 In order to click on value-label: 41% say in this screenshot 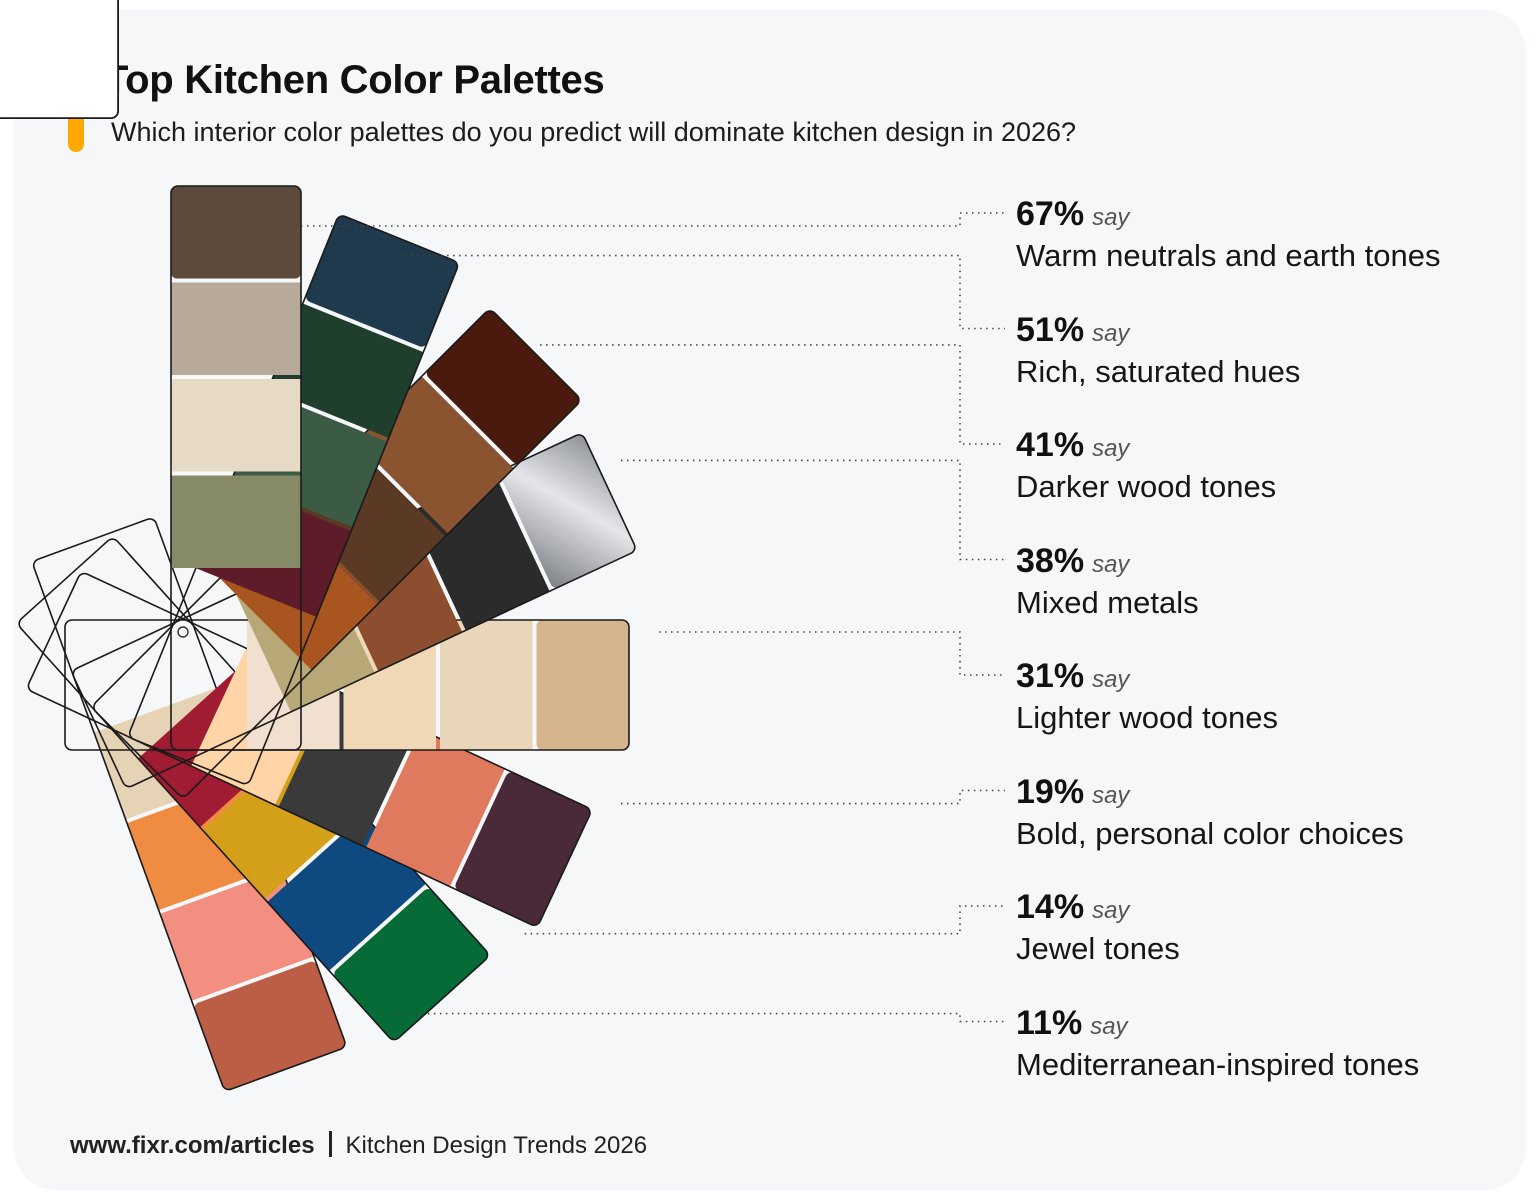, I will do `click(1073, 445)`.